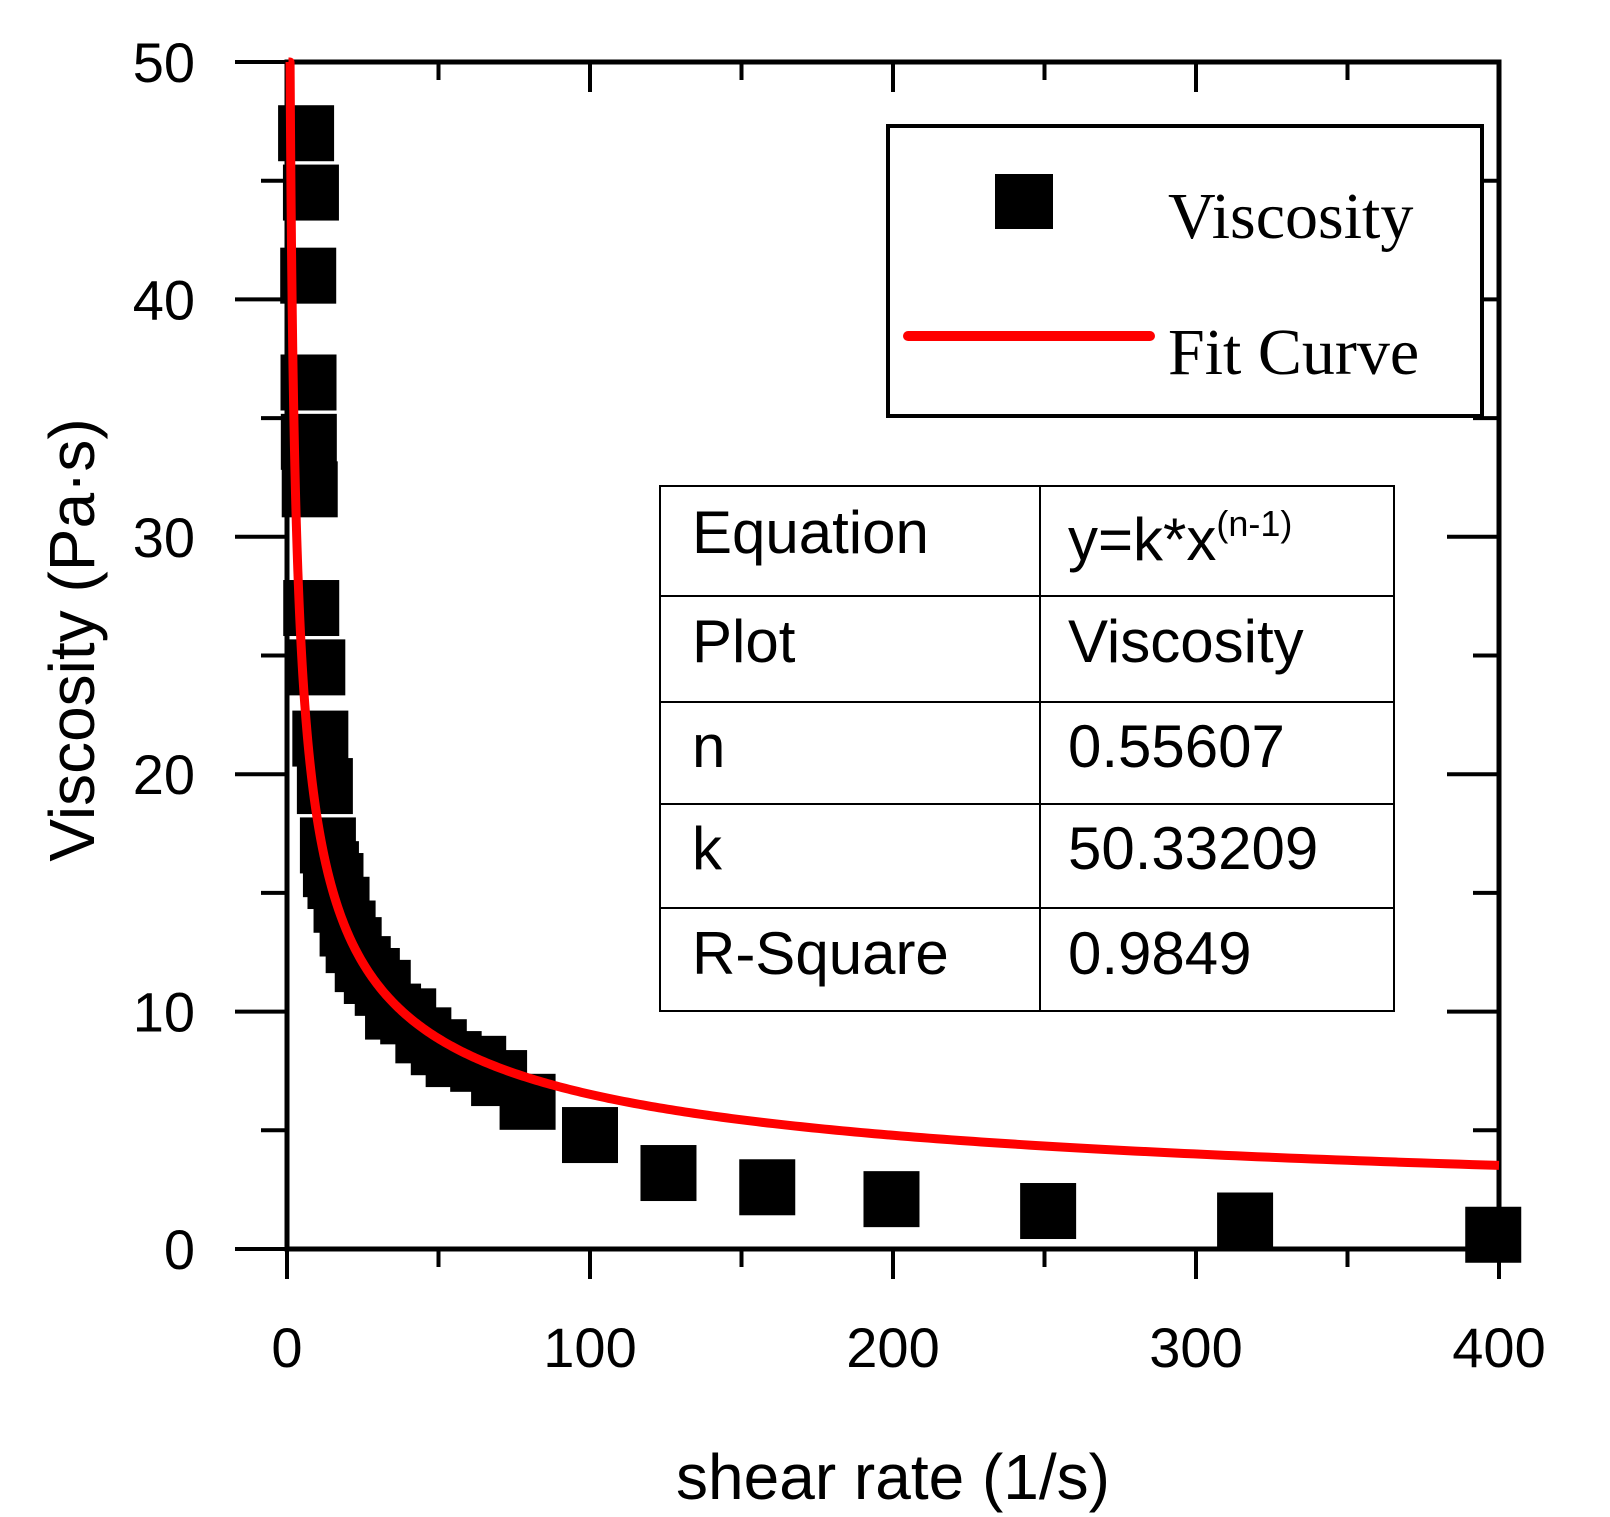  Describe the element at coordinates (164, 299) in the screenshot. I see `y-tick-label: 40` at that location.